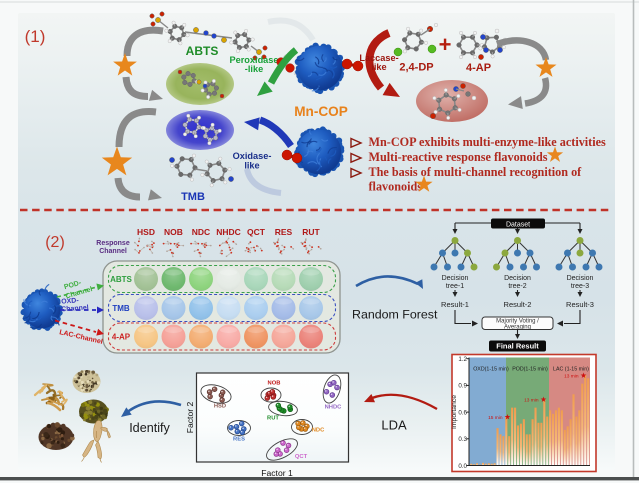 This screenshot has width=639, height=483. What do you see at coordinates (72, 285) in the screenshot?
I see `svg-text: POD-` at bounding box center [72, 285].